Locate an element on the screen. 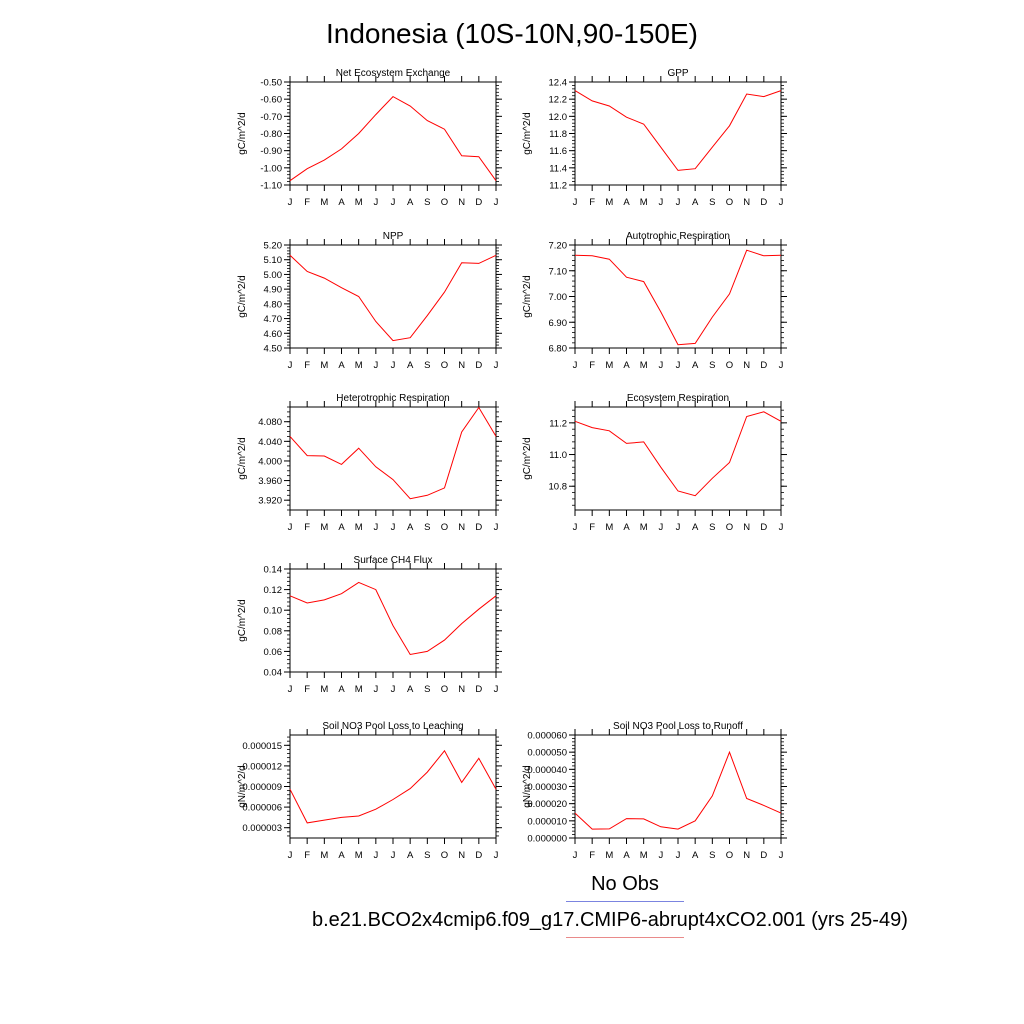  chart-title: Surface CH4 Flux is located at coordinates (393, 560).